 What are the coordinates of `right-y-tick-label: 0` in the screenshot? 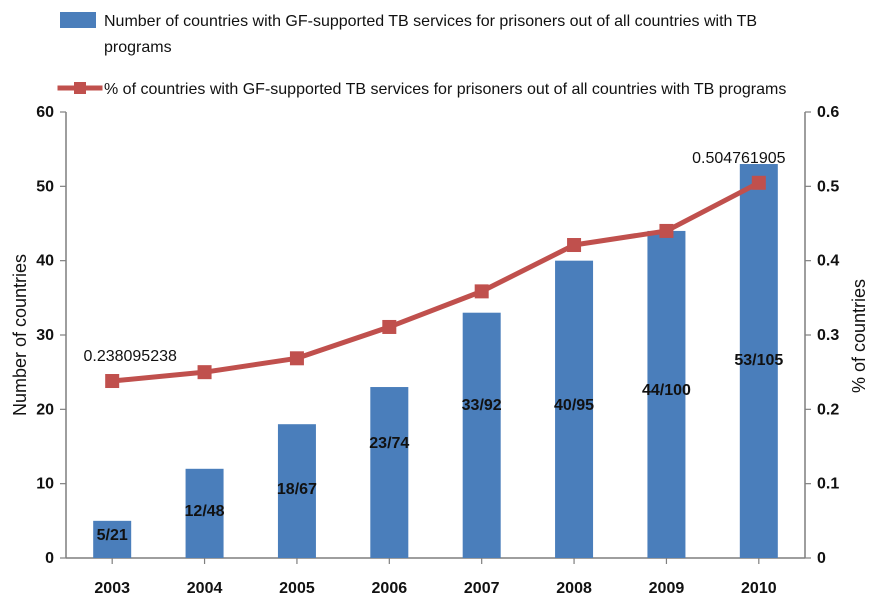 It's located at (821, 558).